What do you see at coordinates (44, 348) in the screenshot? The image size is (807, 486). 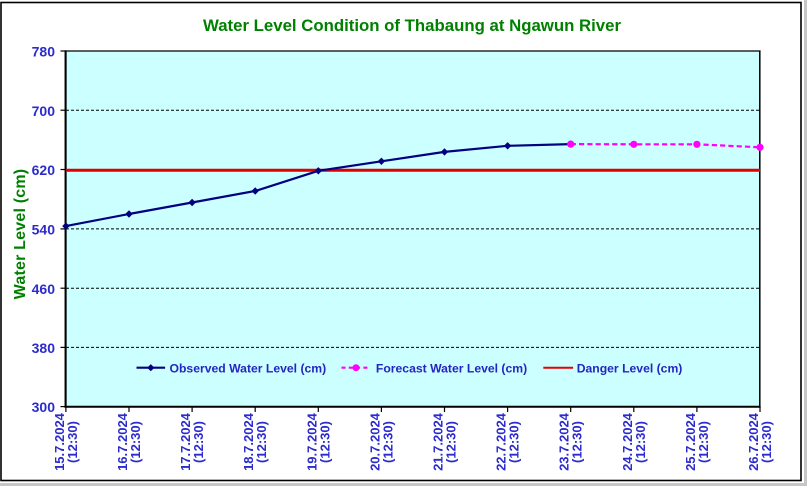 I see `svg-text: 380` at bounding box center [44, 348].